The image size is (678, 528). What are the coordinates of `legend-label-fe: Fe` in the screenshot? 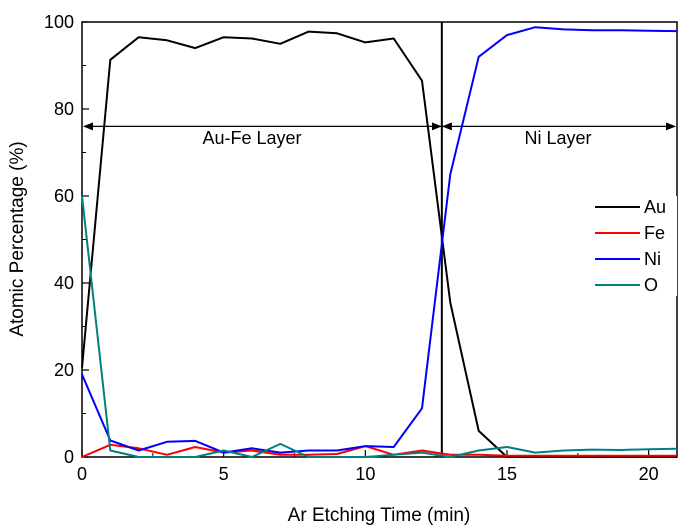 It's located at (654, 233).